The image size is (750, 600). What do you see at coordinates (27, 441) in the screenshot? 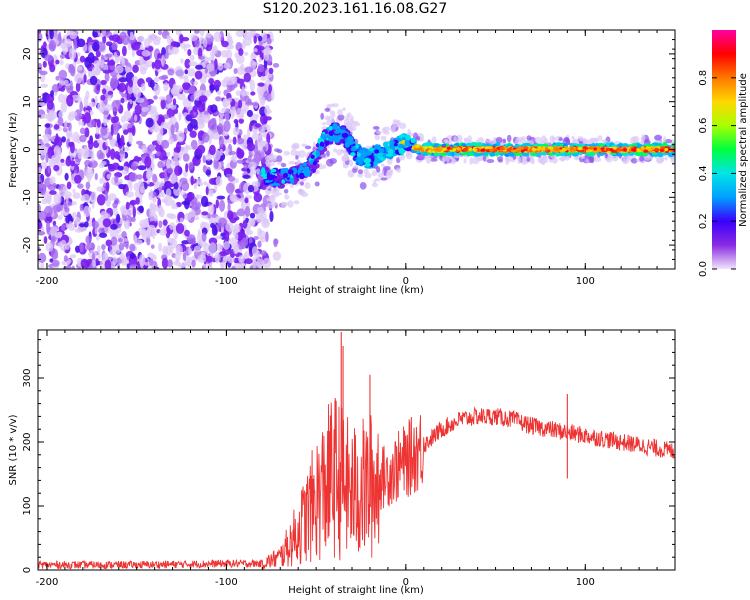
I see `y-tick-label: 200` at bounding box center [27, 441].